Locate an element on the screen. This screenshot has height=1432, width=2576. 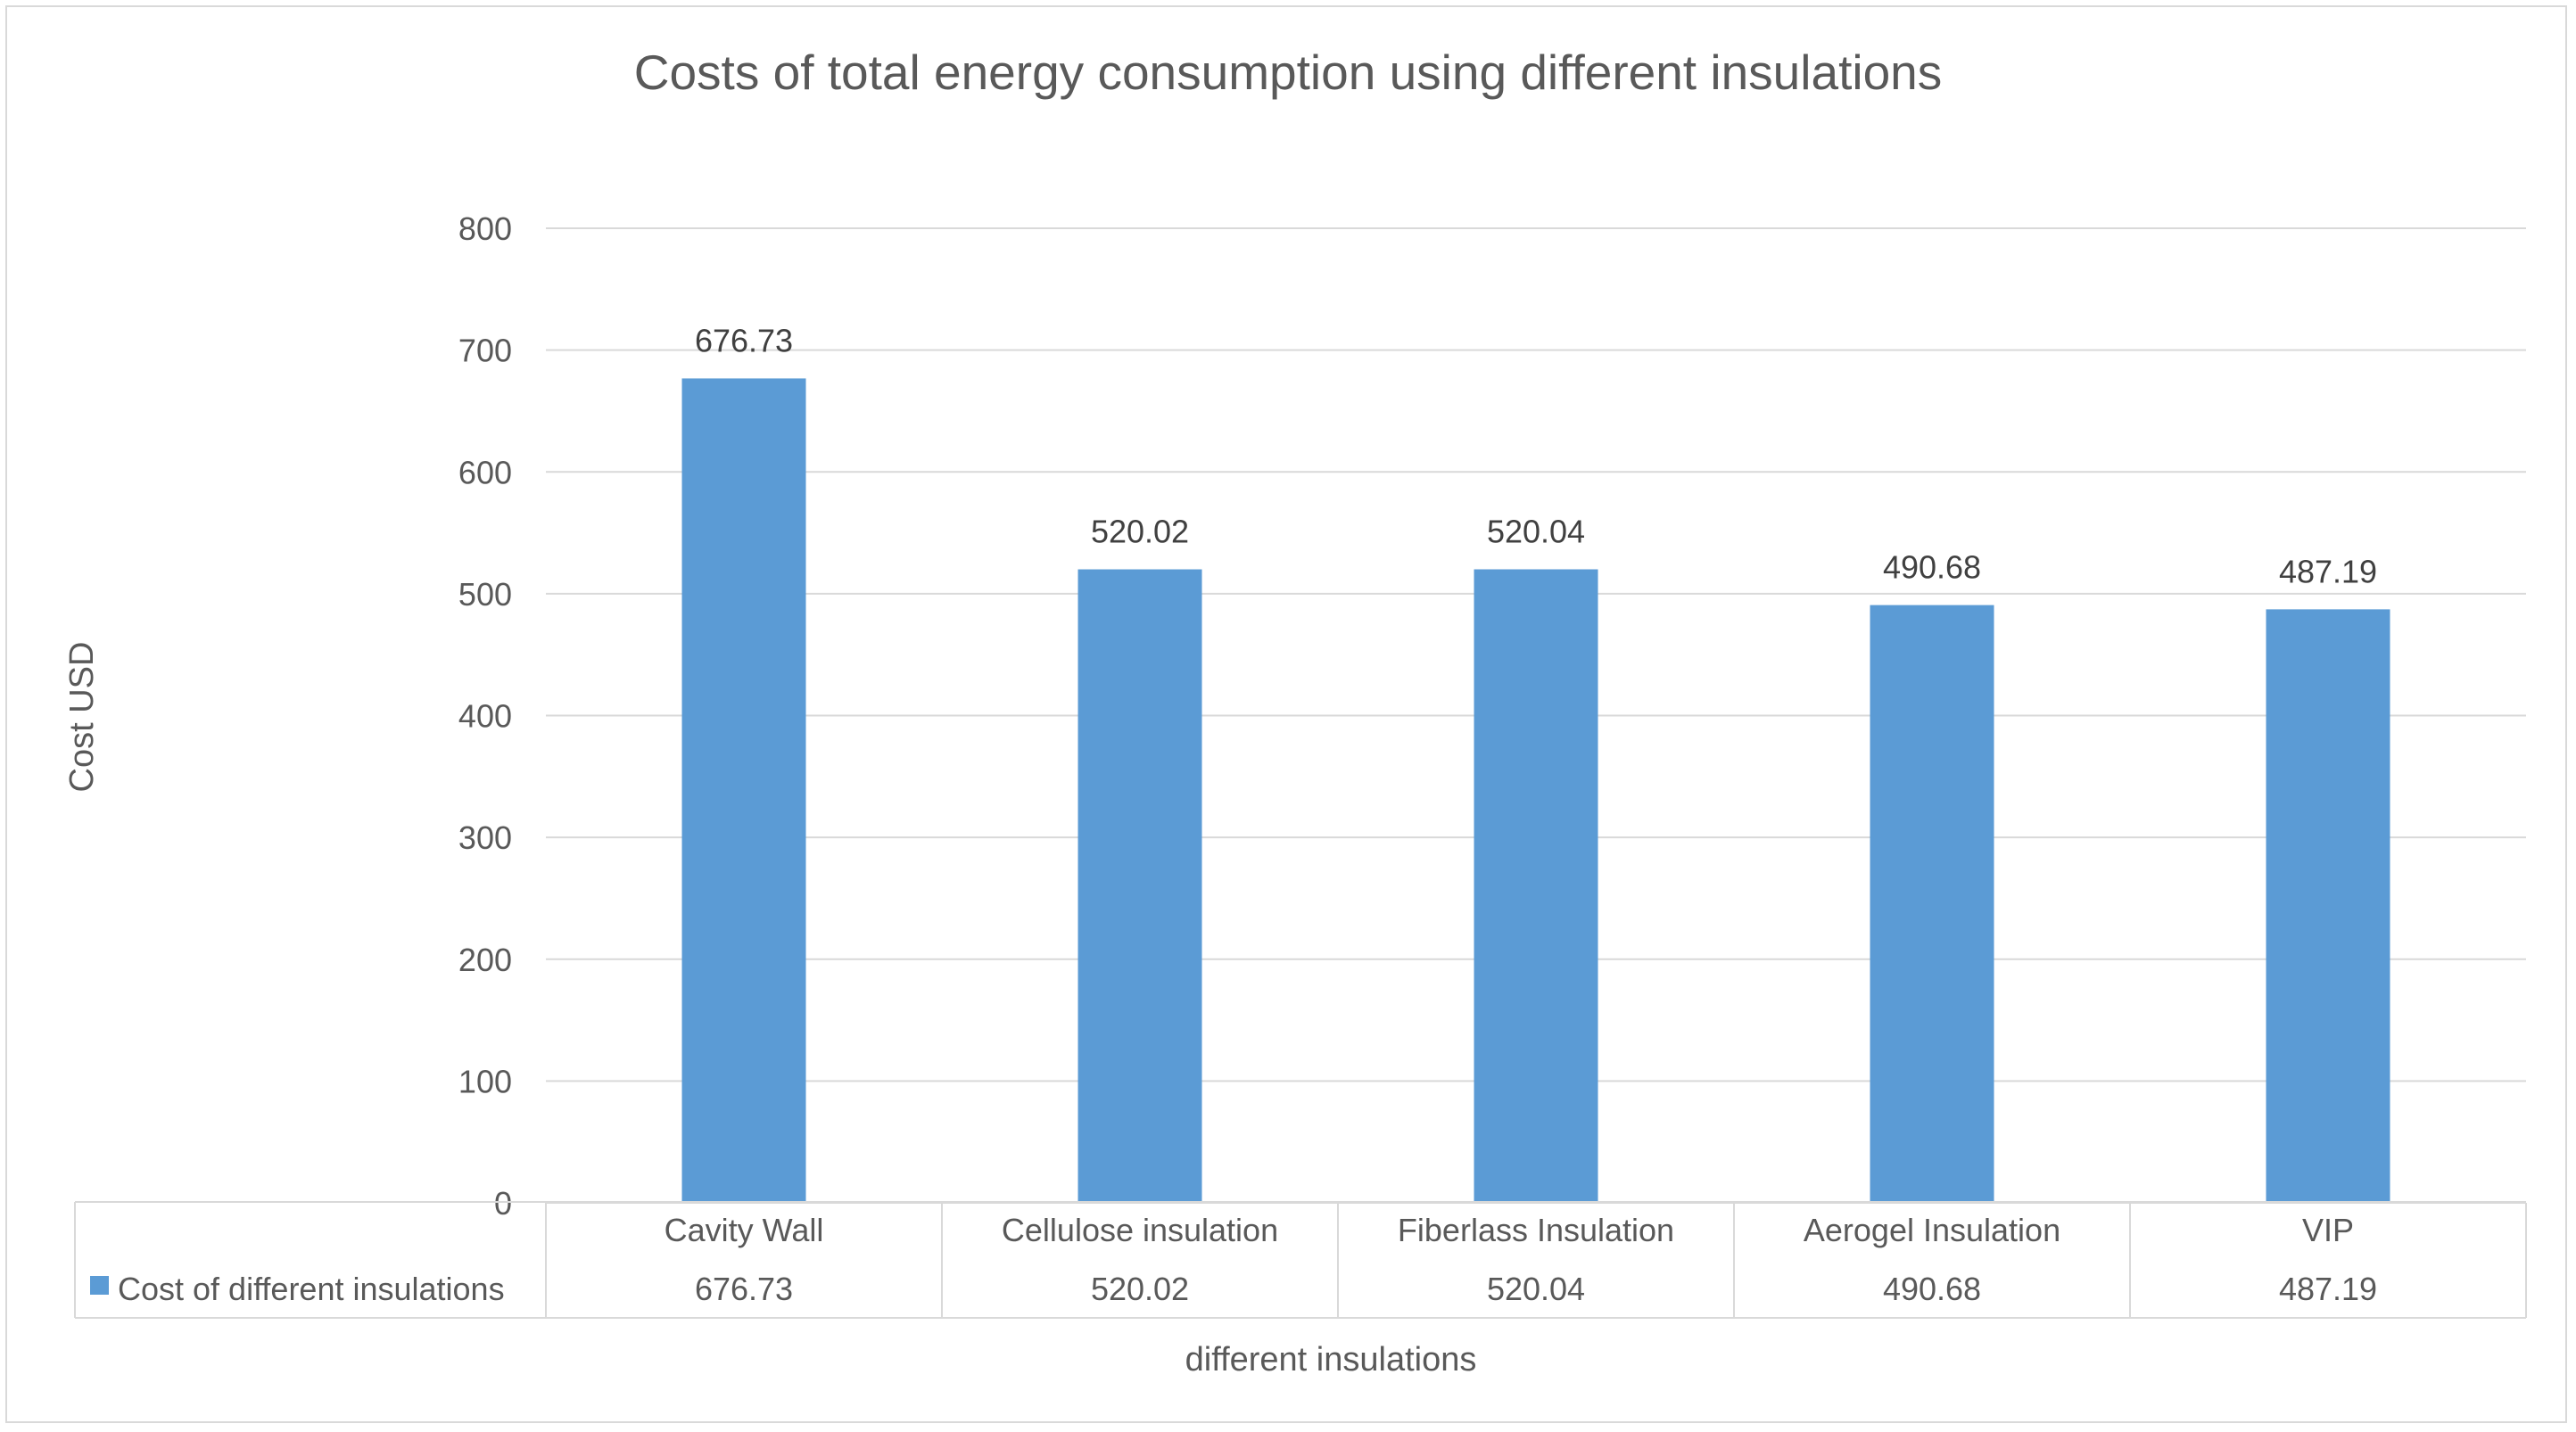
y-tick-label: 400 is located at coordinates (485, 716).